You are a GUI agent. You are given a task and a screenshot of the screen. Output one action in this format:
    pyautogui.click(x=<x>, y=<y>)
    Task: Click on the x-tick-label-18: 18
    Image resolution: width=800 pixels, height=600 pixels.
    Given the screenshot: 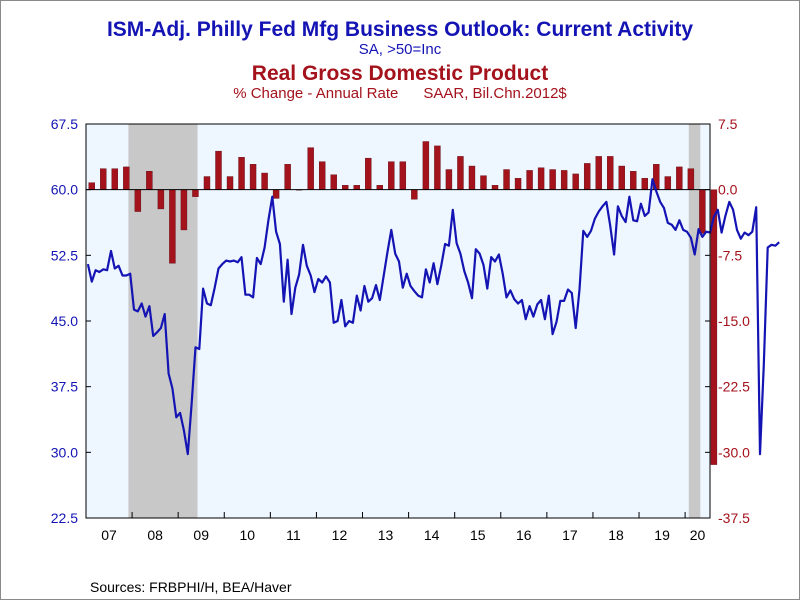 What is the action you would take?
    pyautogui.click(x=616, y=535)
    